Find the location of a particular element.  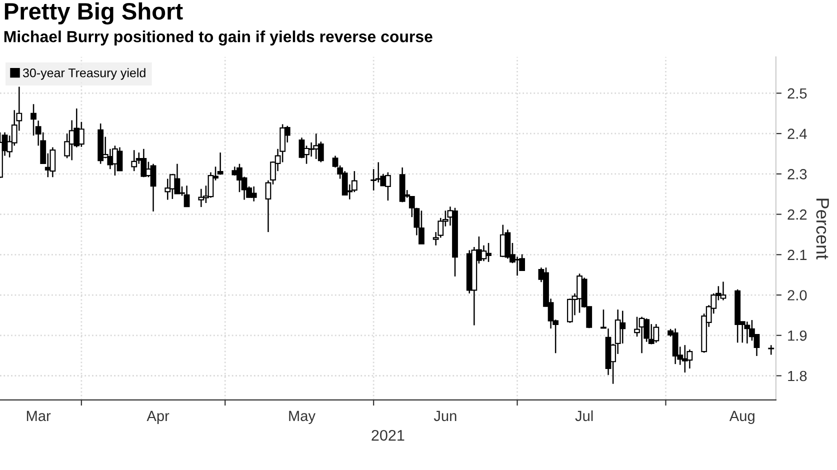

y-tick-label: 1.8 is located at coordinates (797, 376).